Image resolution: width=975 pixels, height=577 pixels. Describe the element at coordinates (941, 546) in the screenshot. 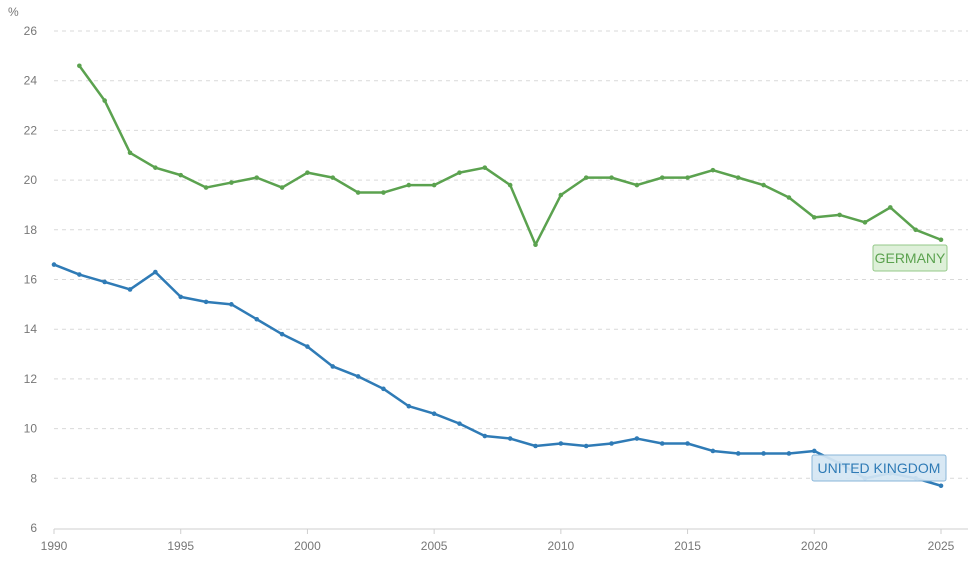

I see `x-tick-label: 2025` at that location.